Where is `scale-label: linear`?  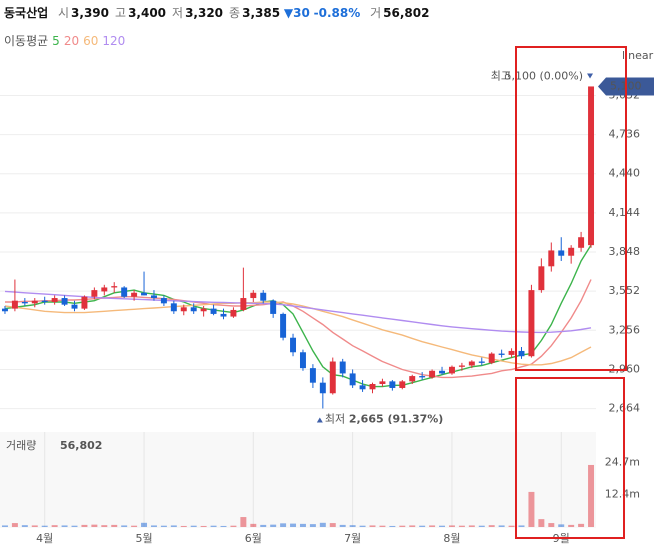
scale-label: linear is located at coordinates (638, 55).